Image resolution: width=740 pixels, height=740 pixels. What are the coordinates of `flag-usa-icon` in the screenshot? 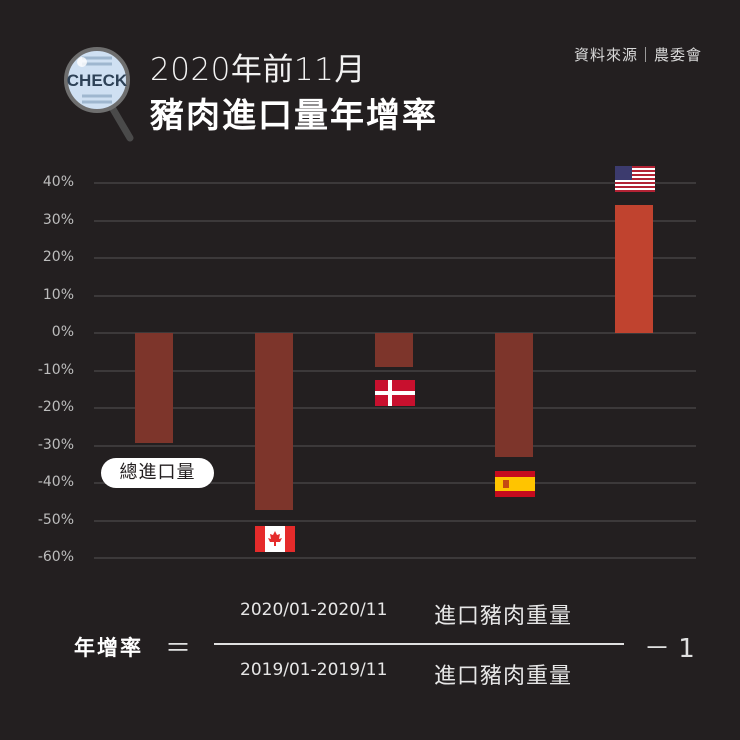 It's located at (635, 179).